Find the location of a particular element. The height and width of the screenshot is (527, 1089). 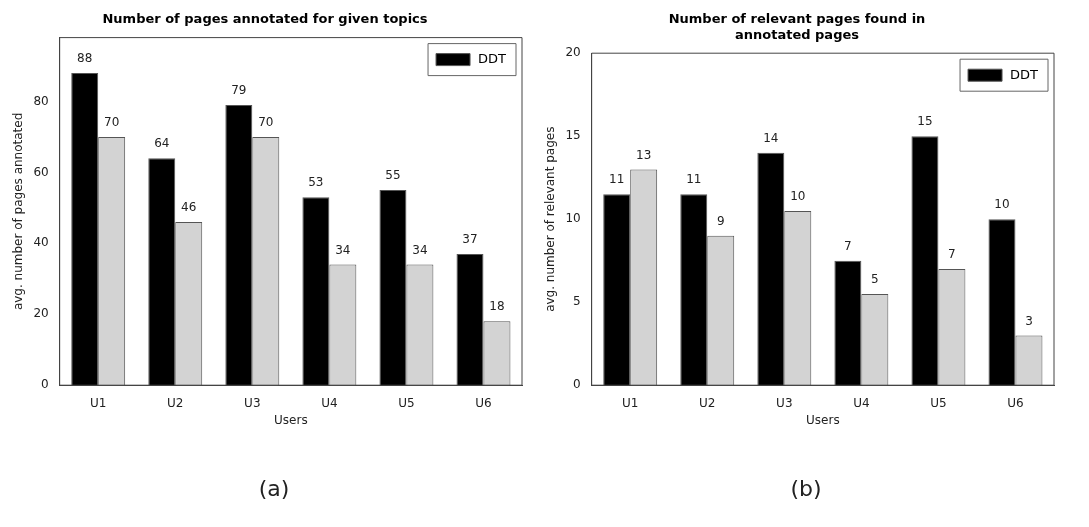

data-label: 14 is located at coordinates (771, 137).